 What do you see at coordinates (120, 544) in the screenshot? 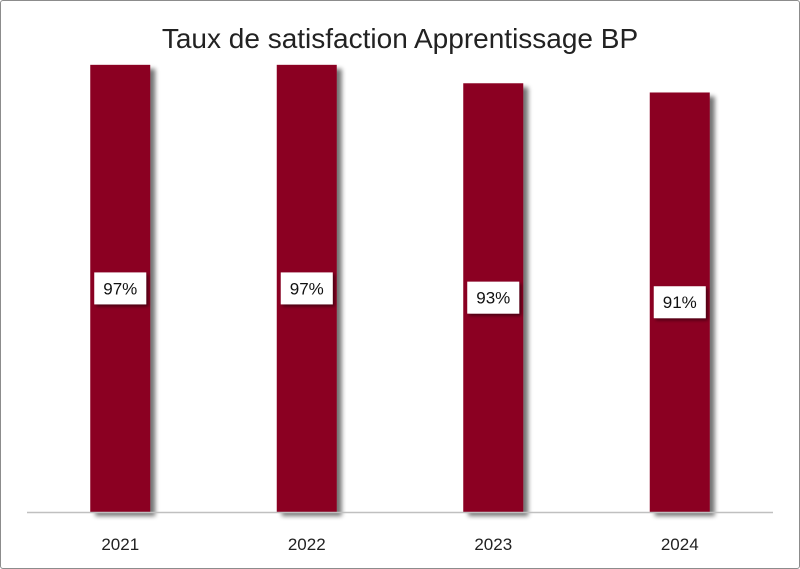
I see `x-tick-label: 2021` at bounding box center [120, 544].